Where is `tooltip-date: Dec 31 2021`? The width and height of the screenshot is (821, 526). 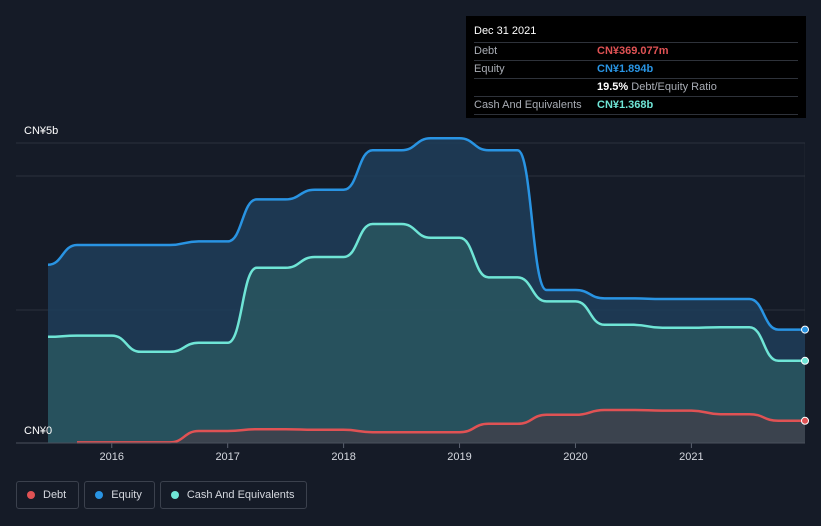
tooltip-date: Dec 31 2021 is located at coordinates (636, 32).